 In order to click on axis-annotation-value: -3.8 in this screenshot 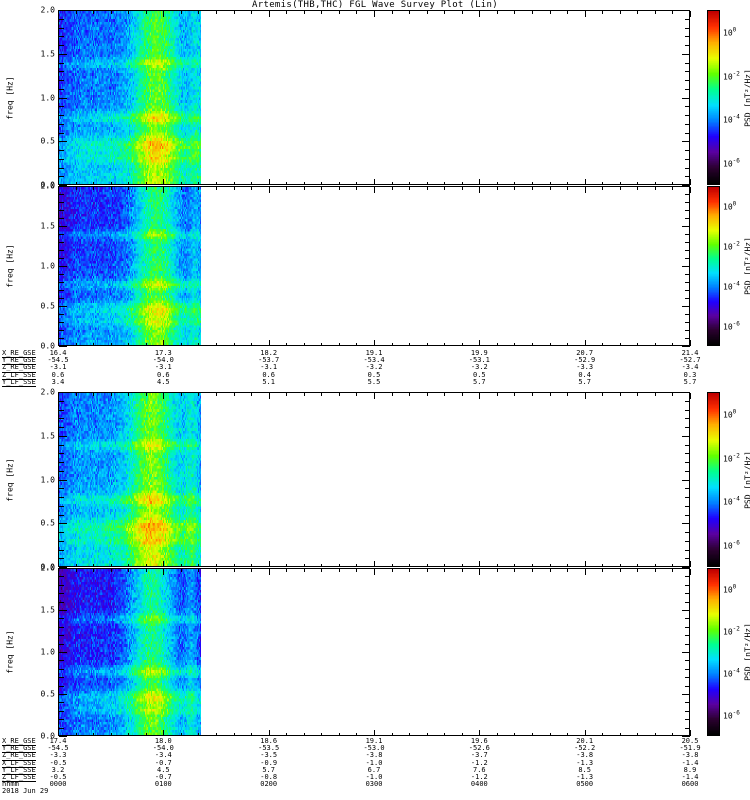, I will do `click(585, 755)`.